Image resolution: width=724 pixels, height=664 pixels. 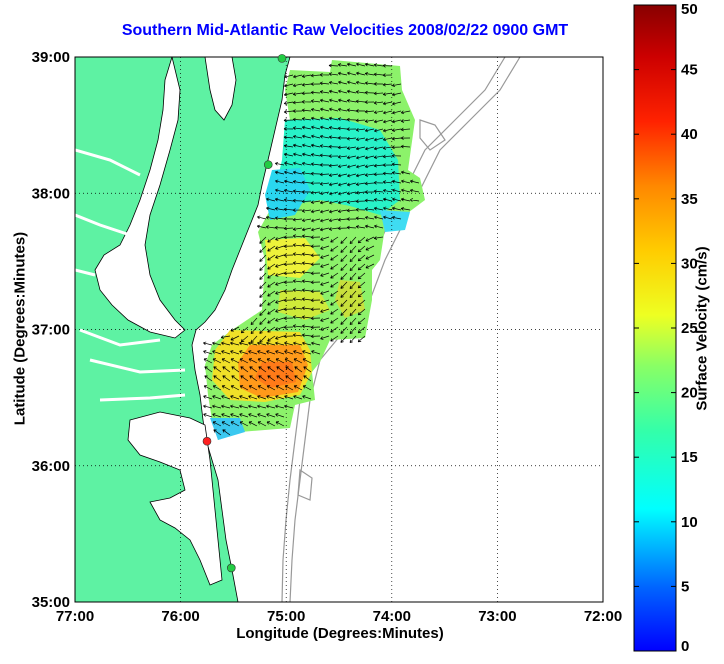 What do you see at coordinates (244, 313) in the screenshot?
I see `radar-stations` at bounding box center [244, 313].